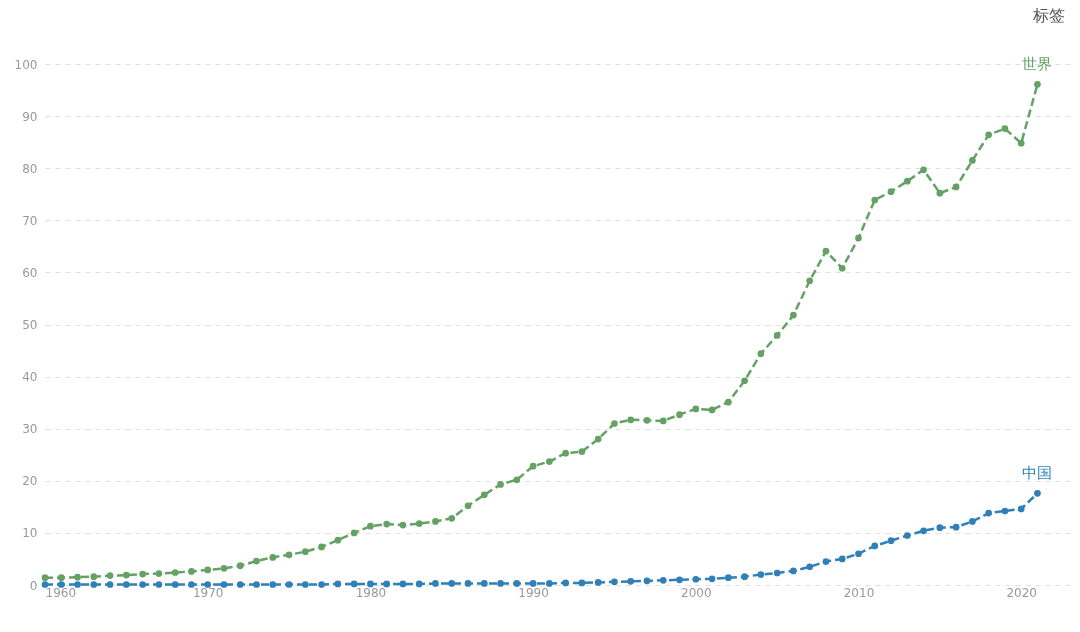 This screenshot has width=1080, height=632. Describe the element at coordinates (33, 585) in the screenshot. I see `y-tick-label: 0` at that location.